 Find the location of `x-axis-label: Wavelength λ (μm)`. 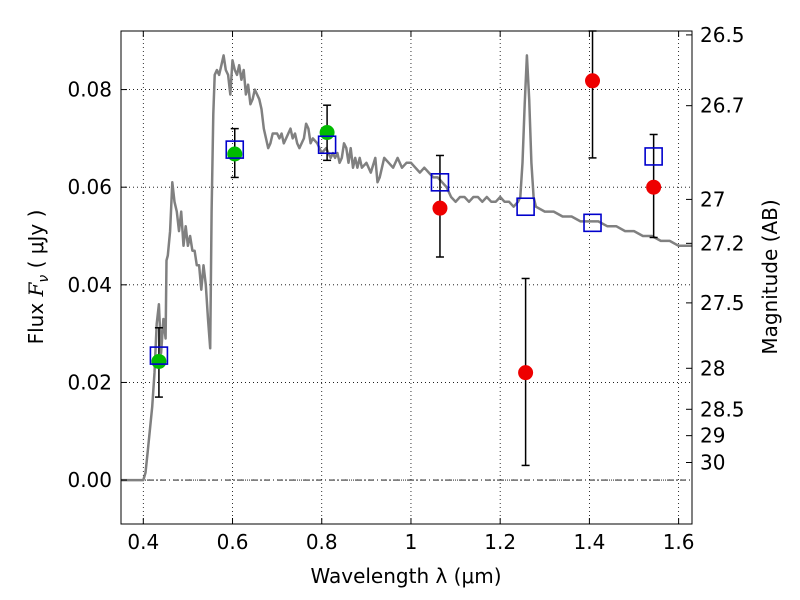

x-axis-label: Wavelength λ (μm) is located at coordinates (405, 576).